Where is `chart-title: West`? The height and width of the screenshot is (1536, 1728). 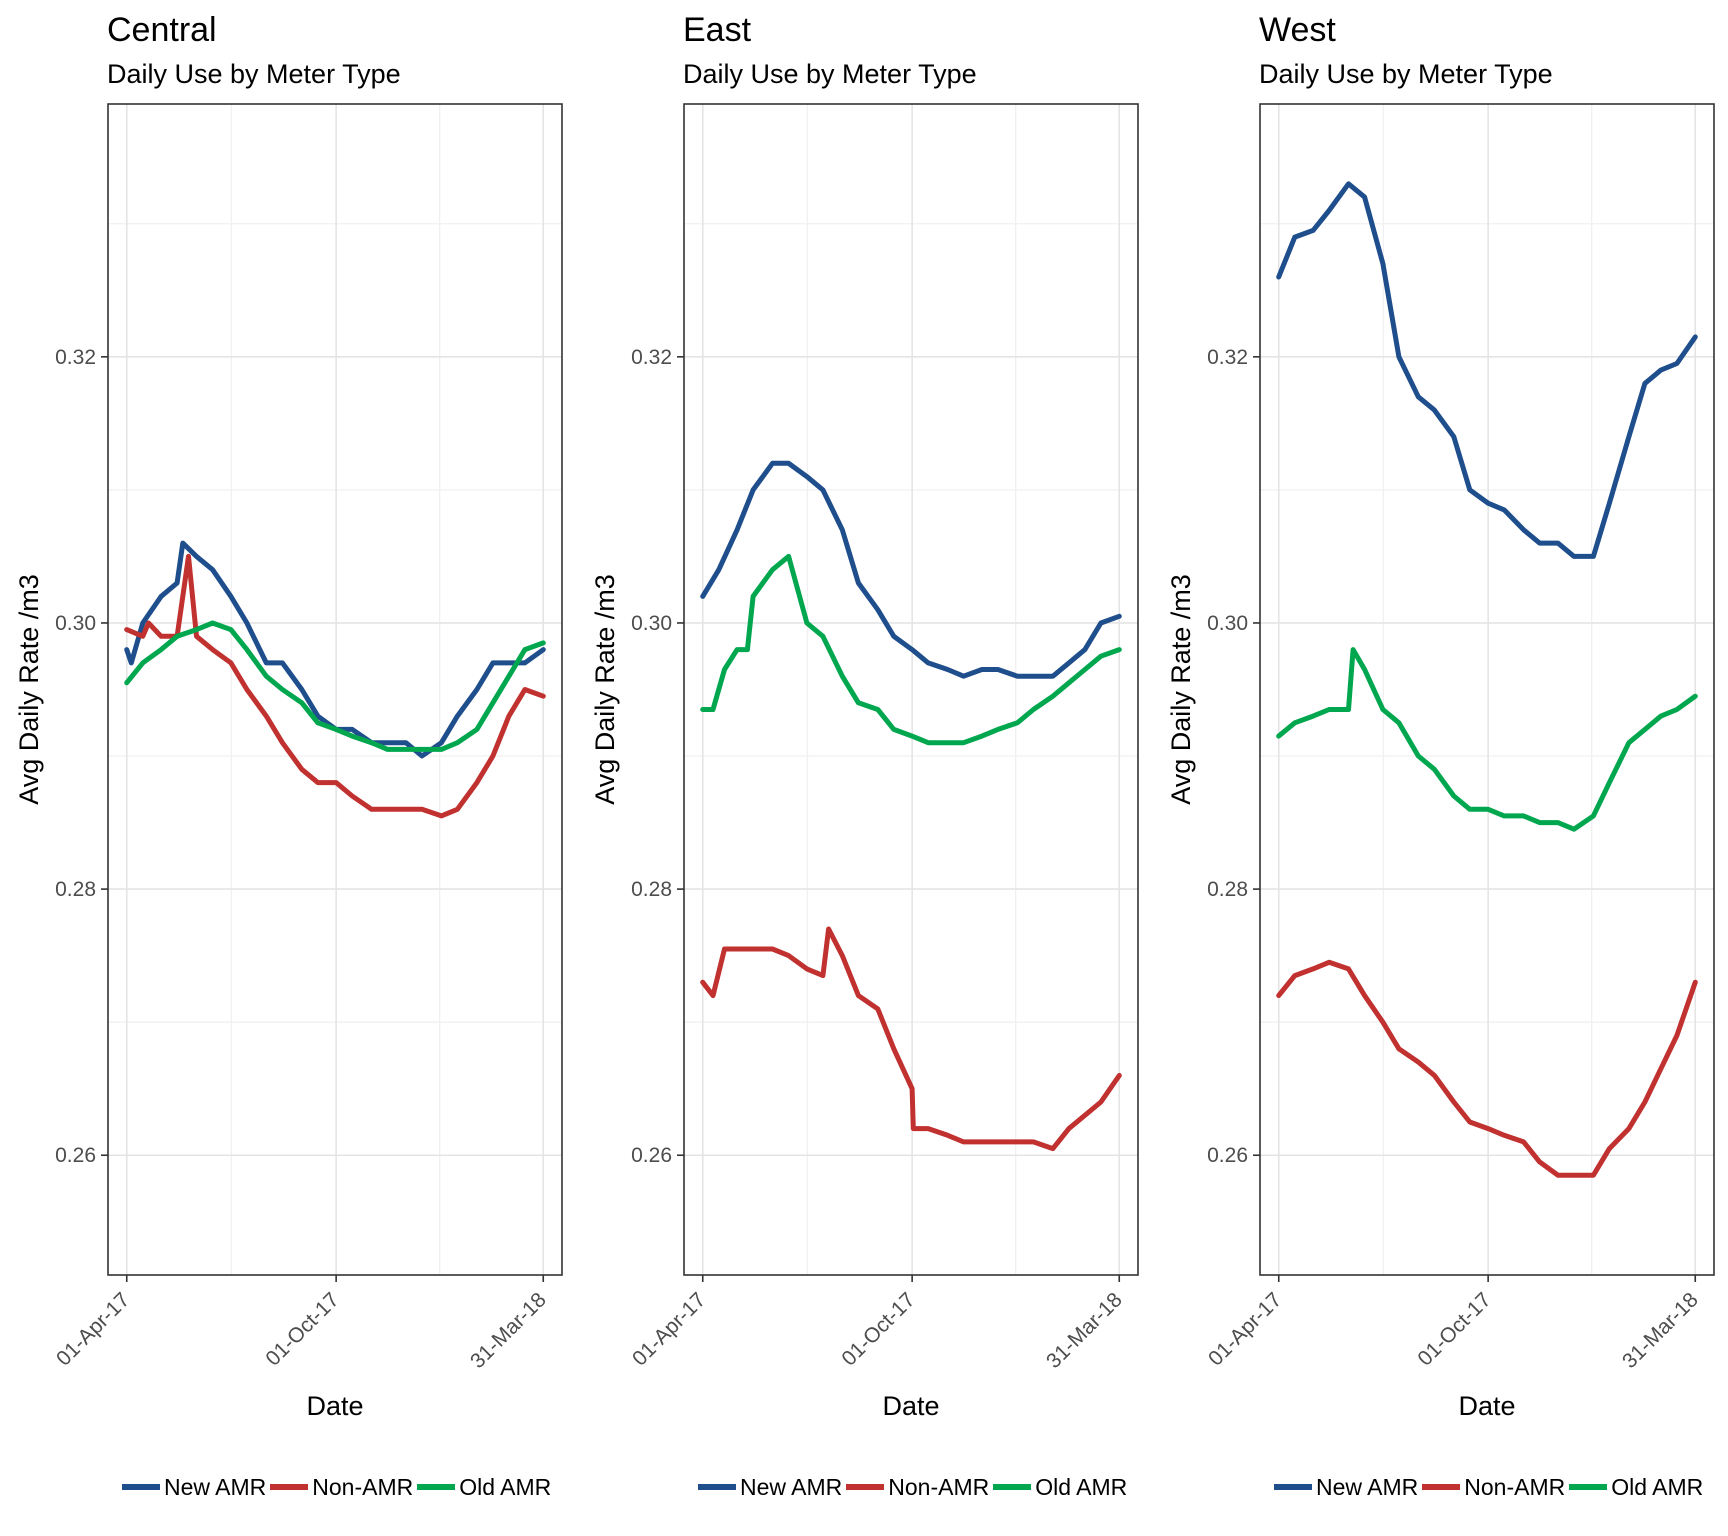 chart-title: West is located at coordinates (1297, 30).